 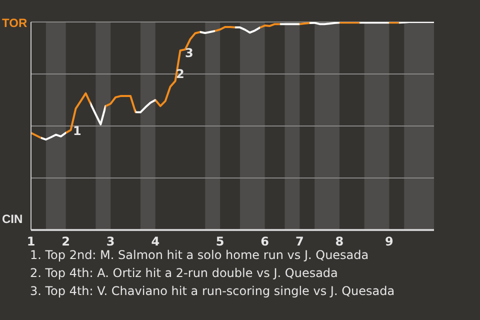 I want to click on x-tick-label: 2, so click(x=66, y=241).